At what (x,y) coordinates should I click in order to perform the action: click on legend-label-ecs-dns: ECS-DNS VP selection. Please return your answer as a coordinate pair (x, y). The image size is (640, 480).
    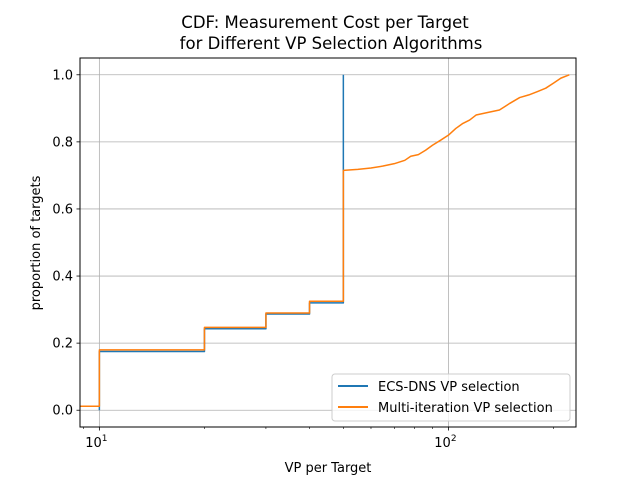
    Looking at the image, I should click on (449, 387).